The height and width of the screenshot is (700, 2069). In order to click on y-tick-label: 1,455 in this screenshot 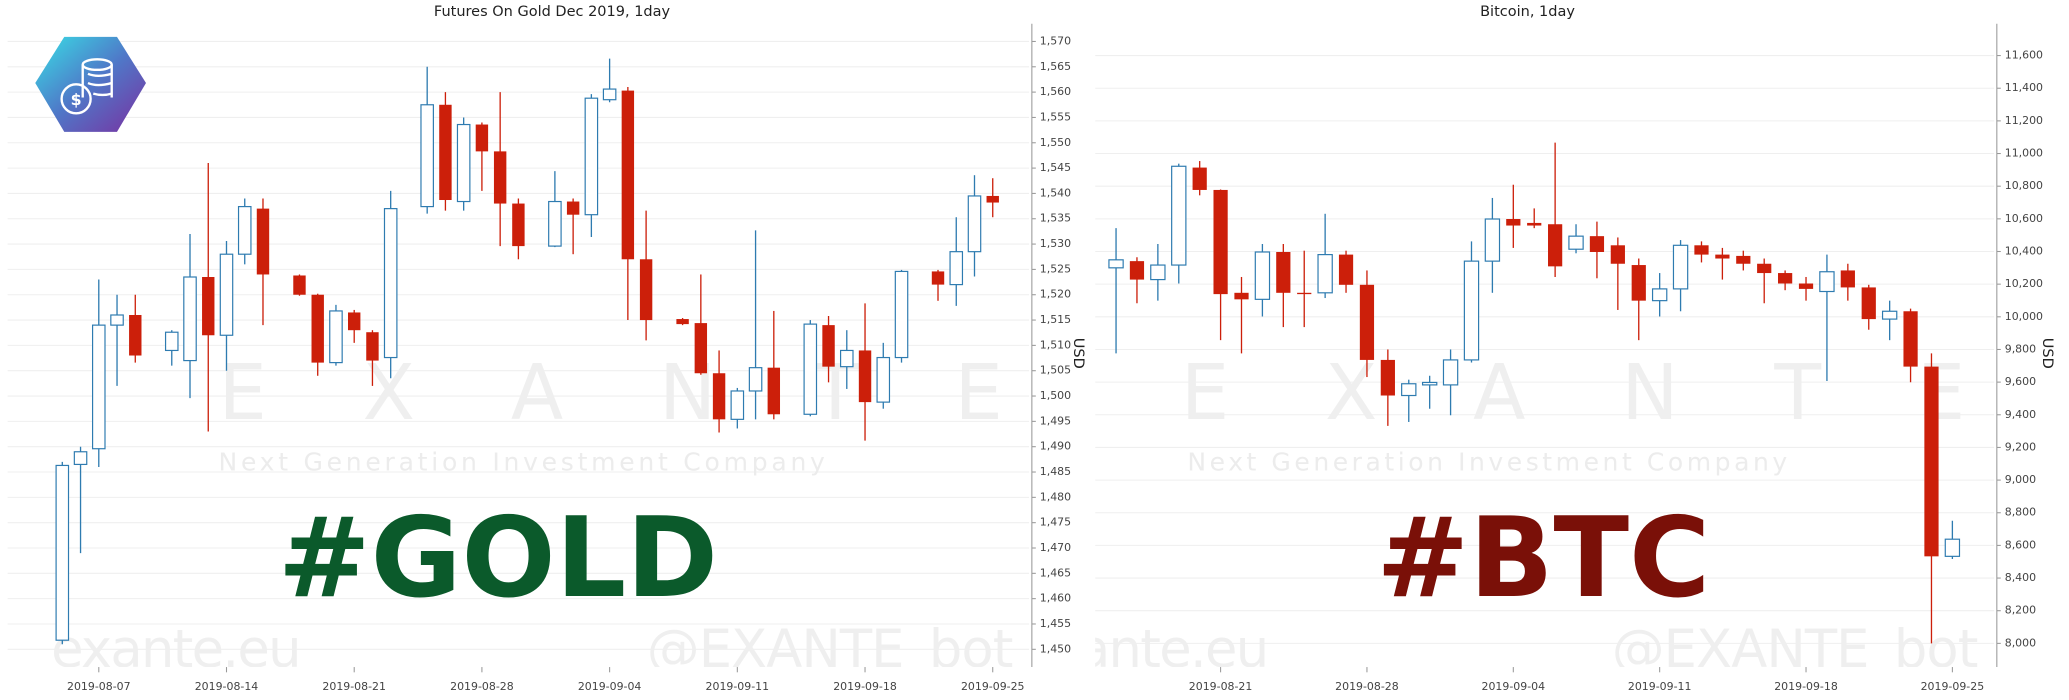, I will do `click(1055, 623)`.